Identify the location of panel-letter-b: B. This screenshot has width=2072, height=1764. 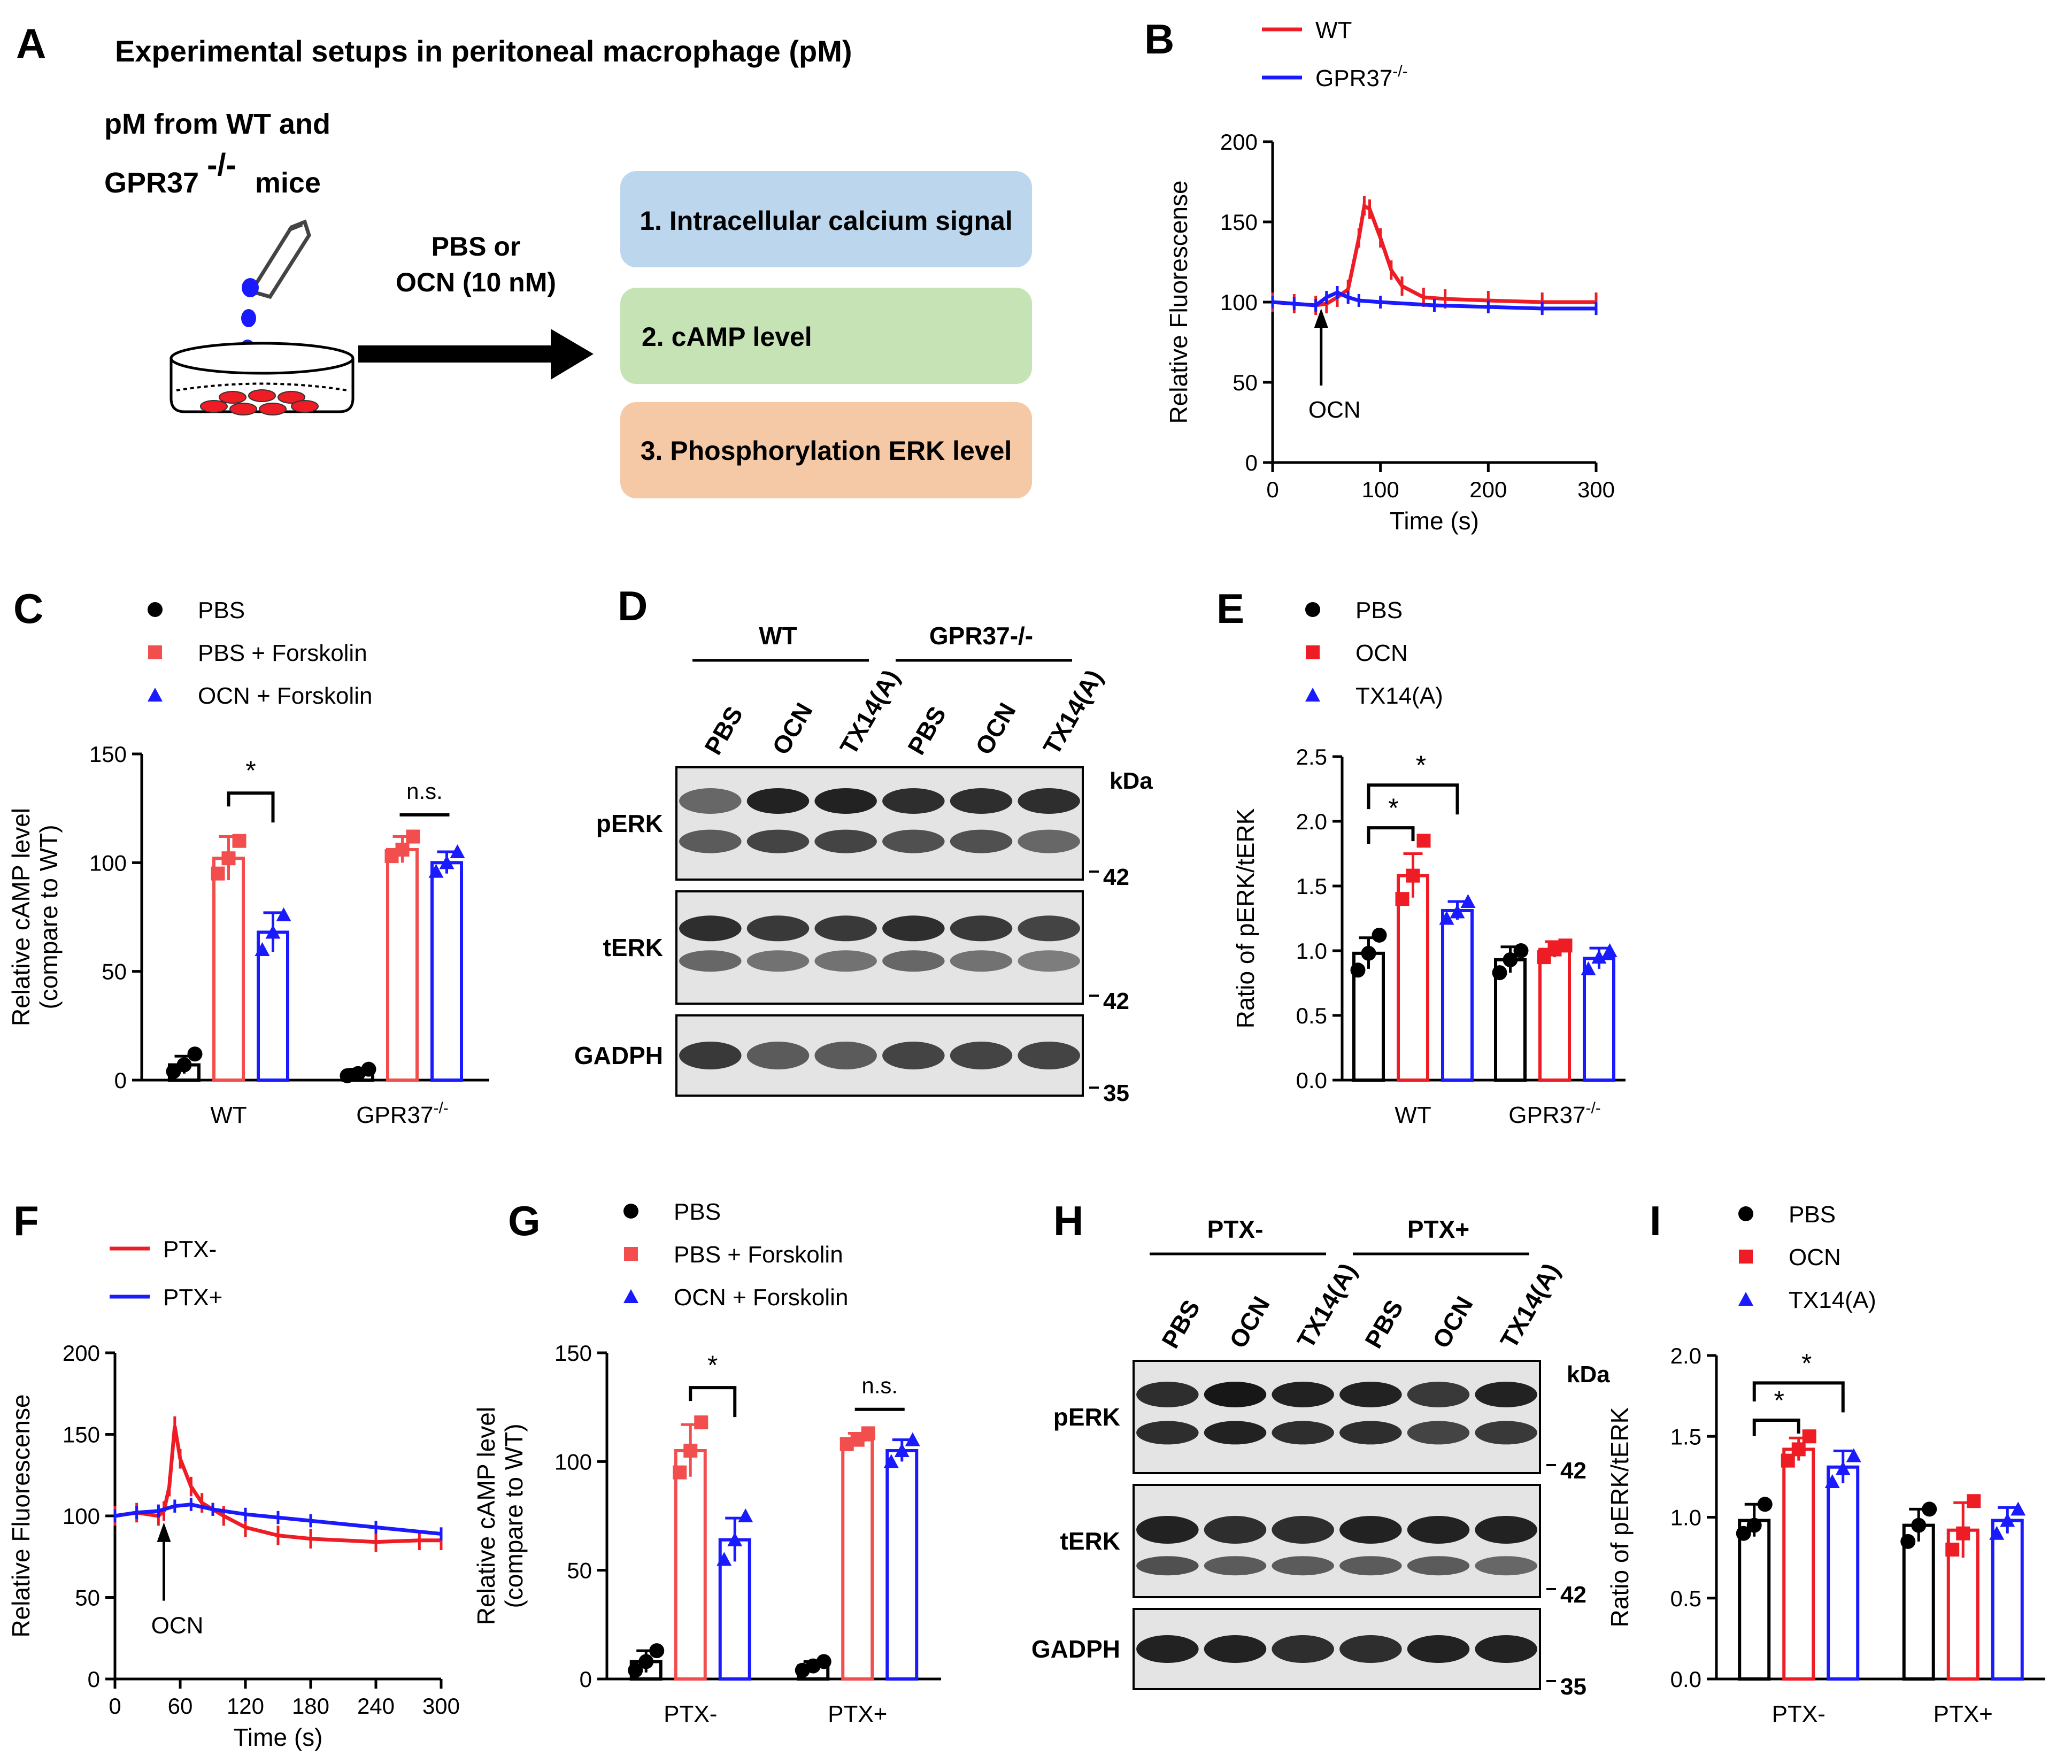
(1159, 39).